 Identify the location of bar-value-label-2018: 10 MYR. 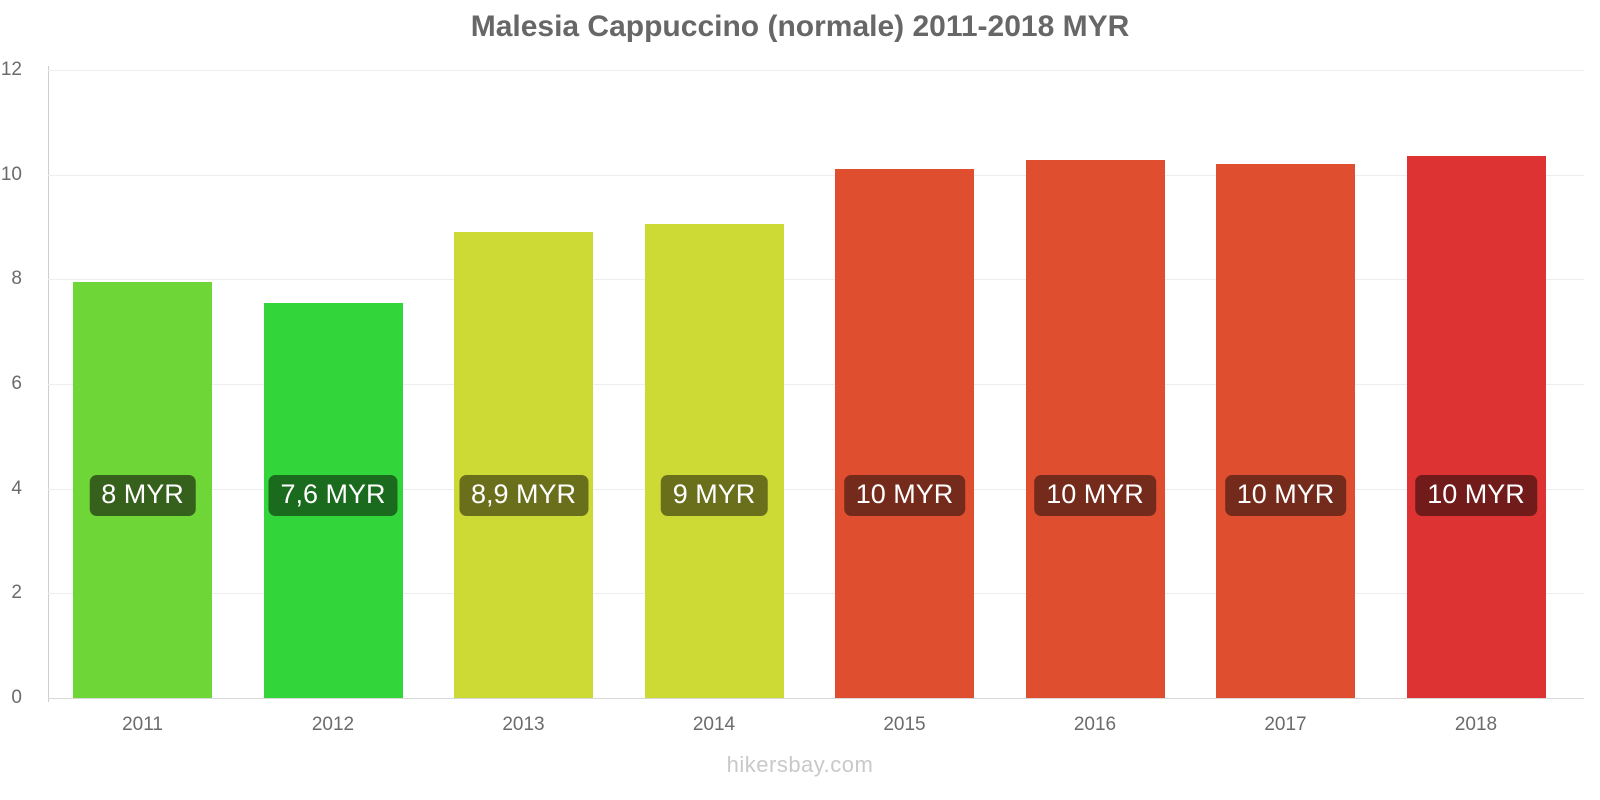
(1476, 495).